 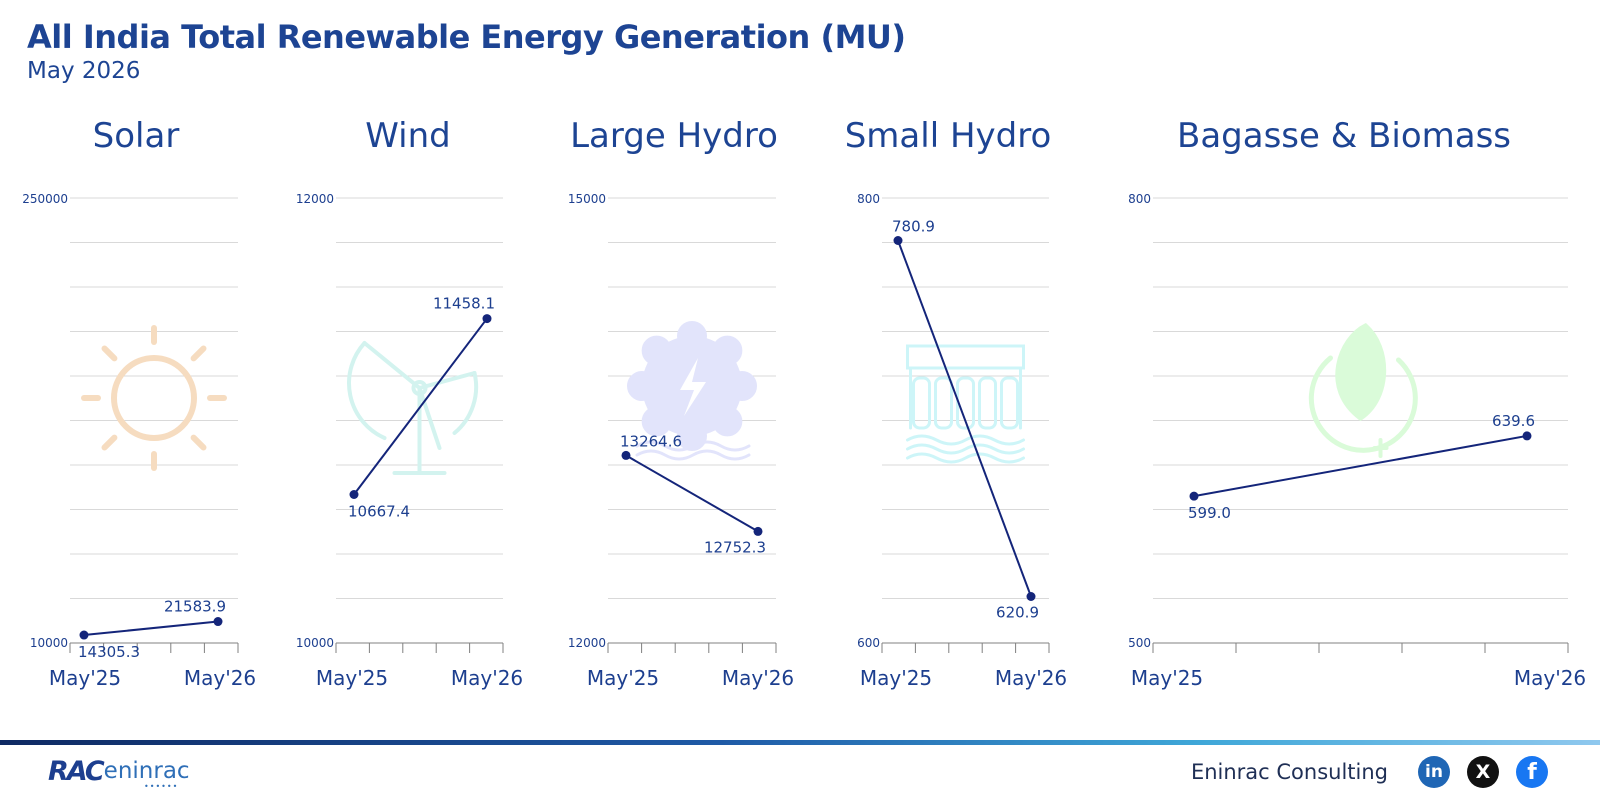 I want to click on data-label-end: 21583.9, so click(x=195, y=607).